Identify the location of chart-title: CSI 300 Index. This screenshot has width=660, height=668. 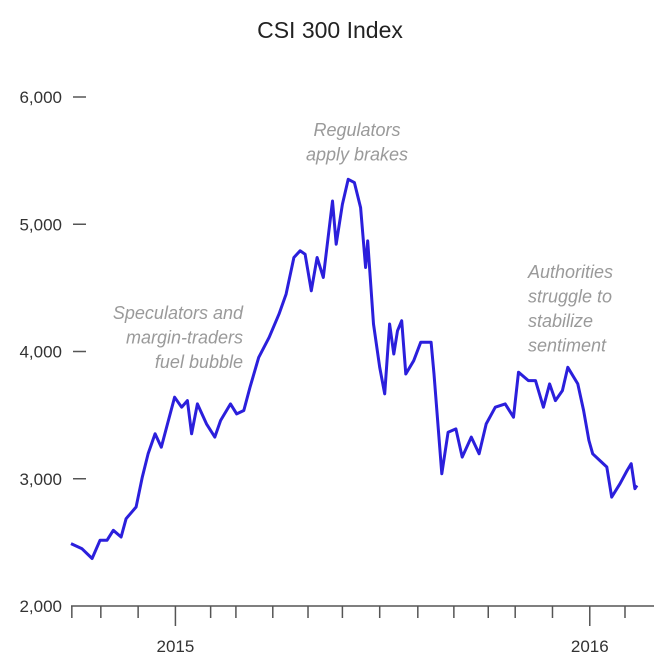
(330, 30).